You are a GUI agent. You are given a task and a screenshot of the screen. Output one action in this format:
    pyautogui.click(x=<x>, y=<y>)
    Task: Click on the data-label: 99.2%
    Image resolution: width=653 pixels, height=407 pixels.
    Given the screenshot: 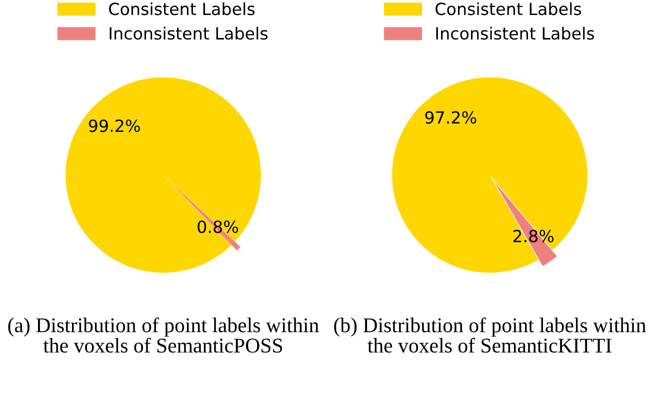 What is the action you would take?
    pyautogui.click(x=114, y=125)
    